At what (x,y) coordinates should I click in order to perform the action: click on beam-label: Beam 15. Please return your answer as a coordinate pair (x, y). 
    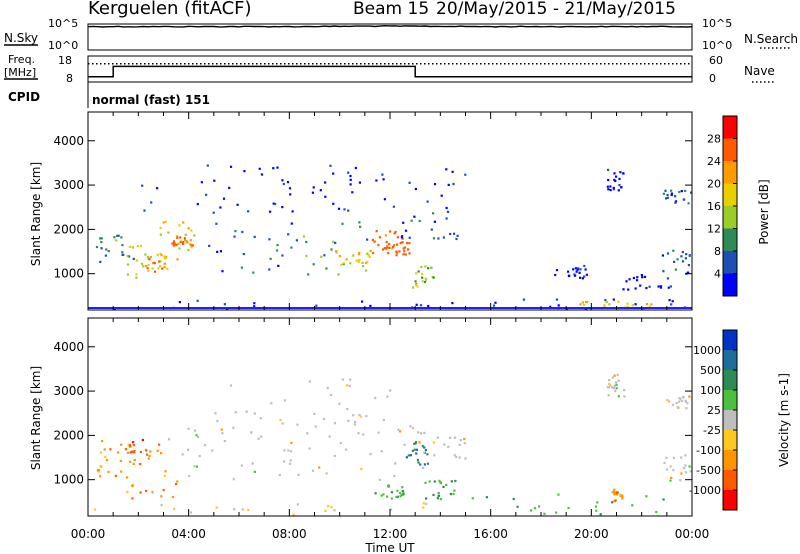
    Looking at the image, I should click on (391, 9).